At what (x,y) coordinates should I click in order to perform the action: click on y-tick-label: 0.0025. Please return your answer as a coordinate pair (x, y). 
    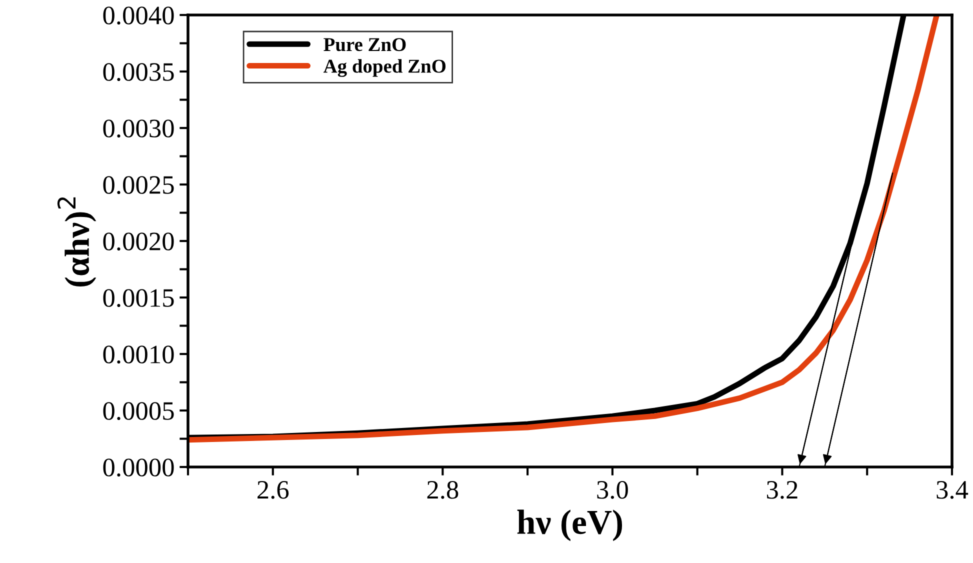
    Looking at the image, I should click on (138, 185).